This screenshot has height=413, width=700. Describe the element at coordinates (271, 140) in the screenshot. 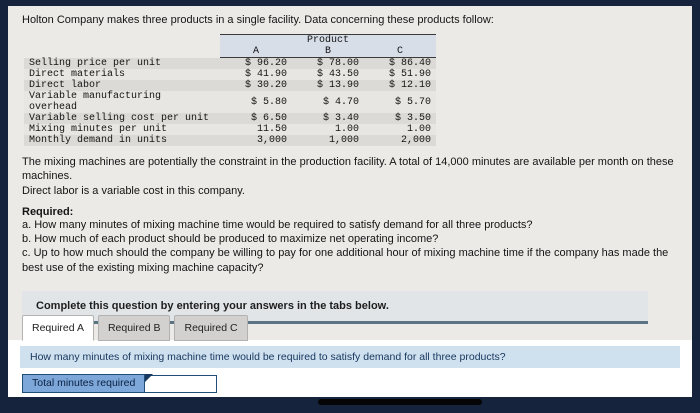

I see `cell-value: 3,000` at that location.